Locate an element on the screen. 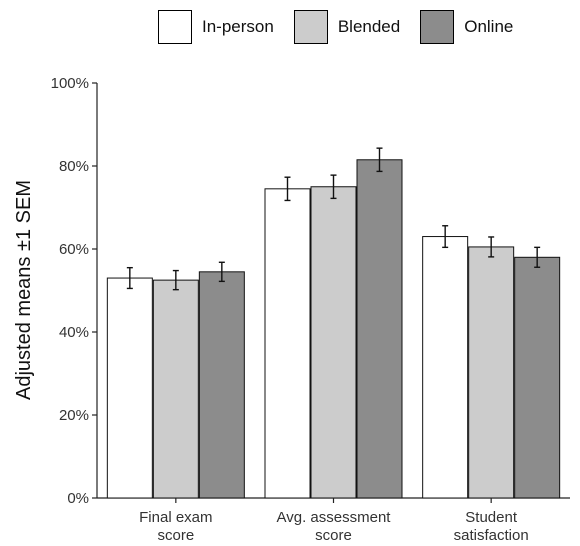 The height and width of the screenshot is (546, 580). y-tick-label: 80% is located at coordinates (74, 166).